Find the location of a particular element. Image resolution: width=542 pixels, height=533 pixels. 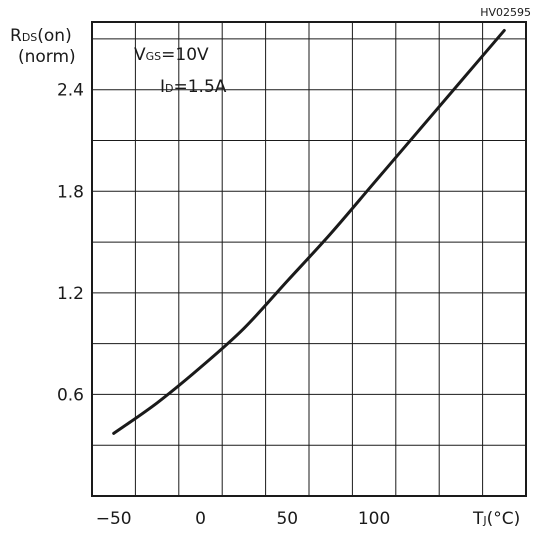

y-axis-label: RDS(on) is located at coordinates (41, 36).